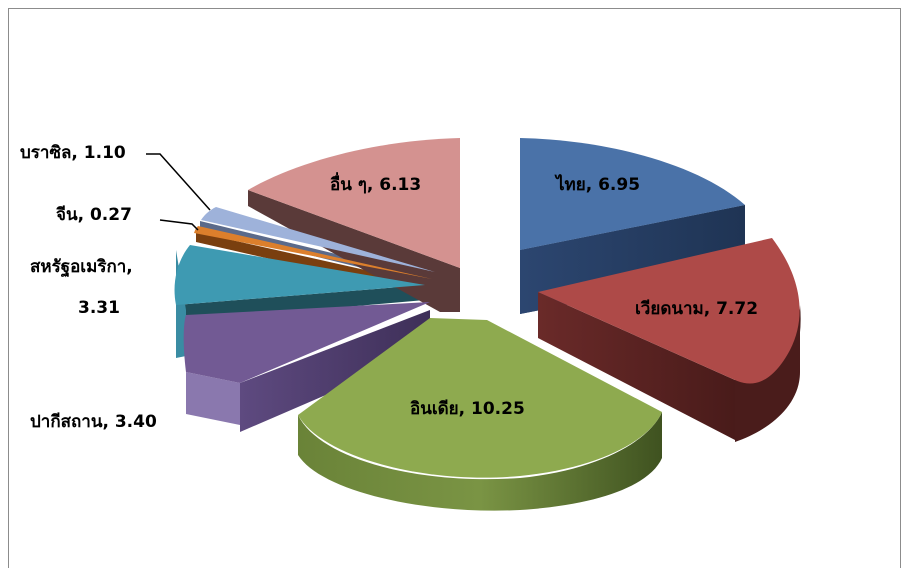 This screenshot has height=568, width=905. Describe the element at coordinates (354, 203) in the screenshot. I see `slice-others` at that location.